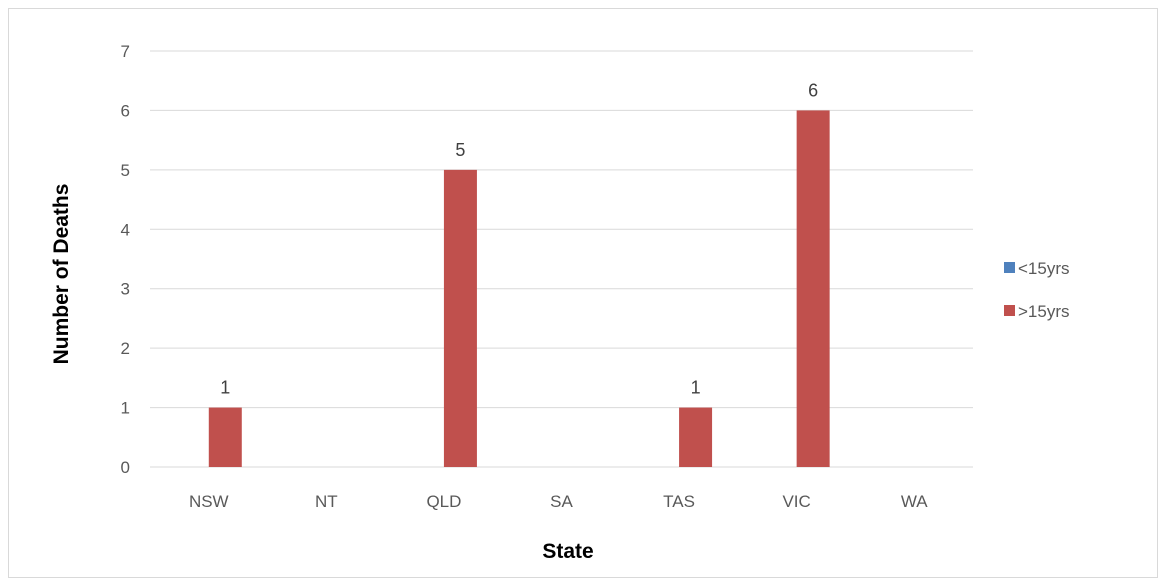 This screenshot has width=1162, height=580. Describe the element at coordinates (796, 501) in the screenshot. I see `x-tick-label: VIC` at that location.